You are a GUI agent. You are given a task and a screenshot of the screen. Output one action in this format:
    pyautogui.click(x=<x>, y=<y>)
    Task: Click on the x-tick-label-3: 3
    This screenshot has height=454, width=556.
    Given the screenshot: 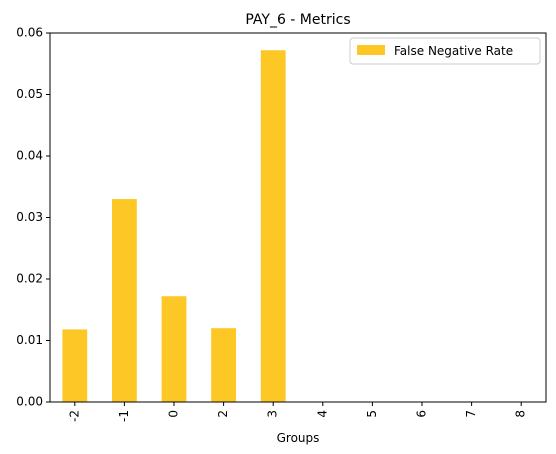 What is the action you would take?
    pyautogui.click(x=273, y=414)
    